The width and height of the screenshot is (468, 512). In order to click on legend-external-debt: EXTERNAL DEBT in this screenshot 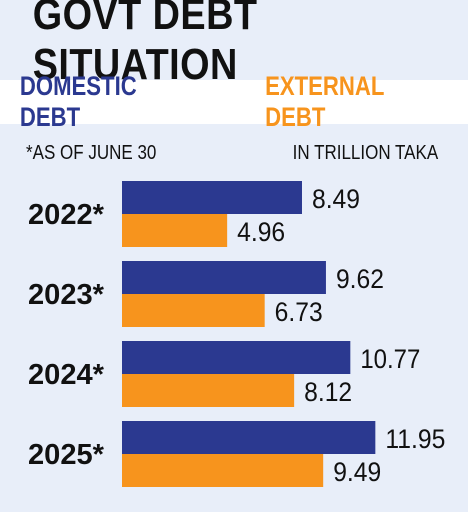, I will do `click(324, 101)`.